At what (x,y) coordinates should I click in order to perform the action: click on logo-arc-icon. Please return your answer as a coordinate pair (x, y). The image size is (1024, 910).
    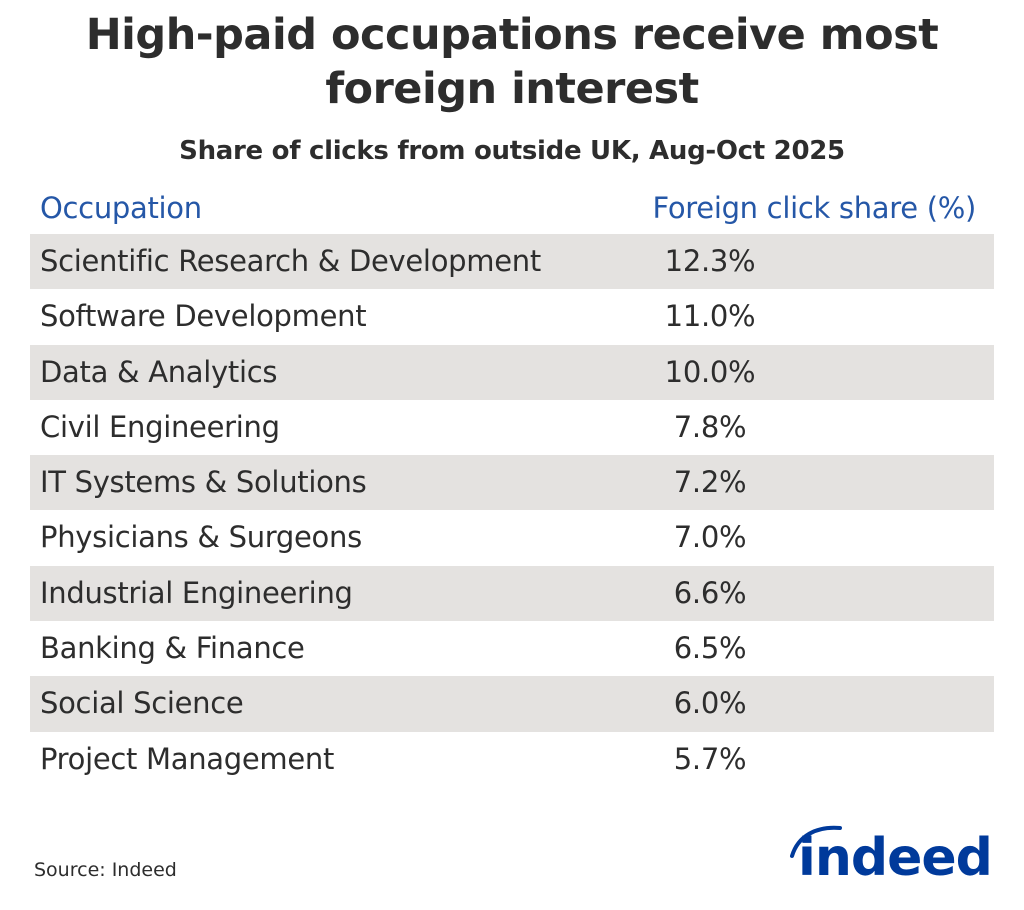
    Looking at the image, I should click on (816, 841).